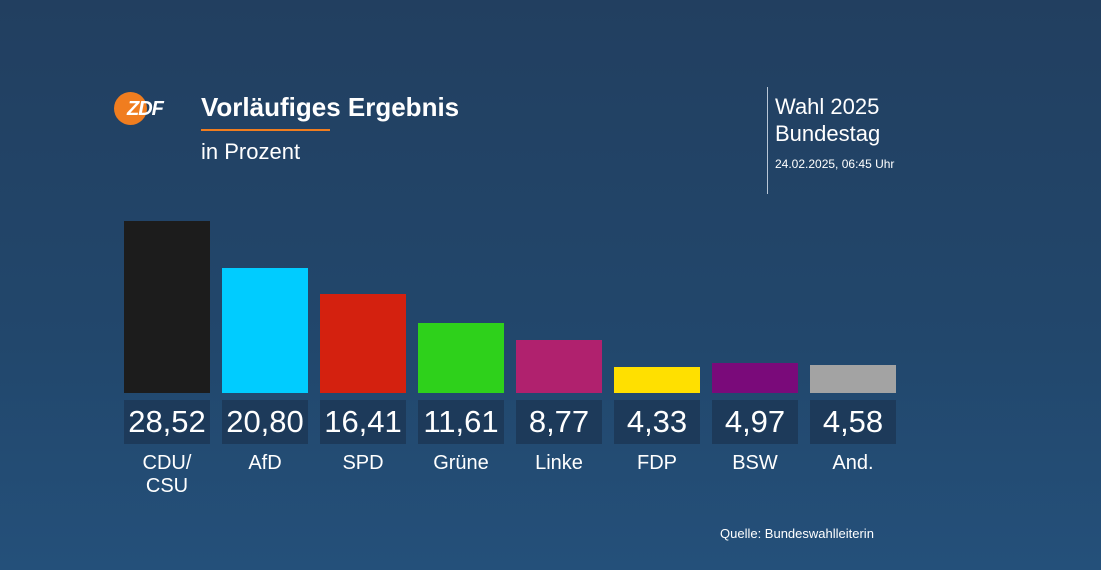  Describe the element at coordinates (755, 463) in the screenshot. I see `category-label-6: BSW` at that location.